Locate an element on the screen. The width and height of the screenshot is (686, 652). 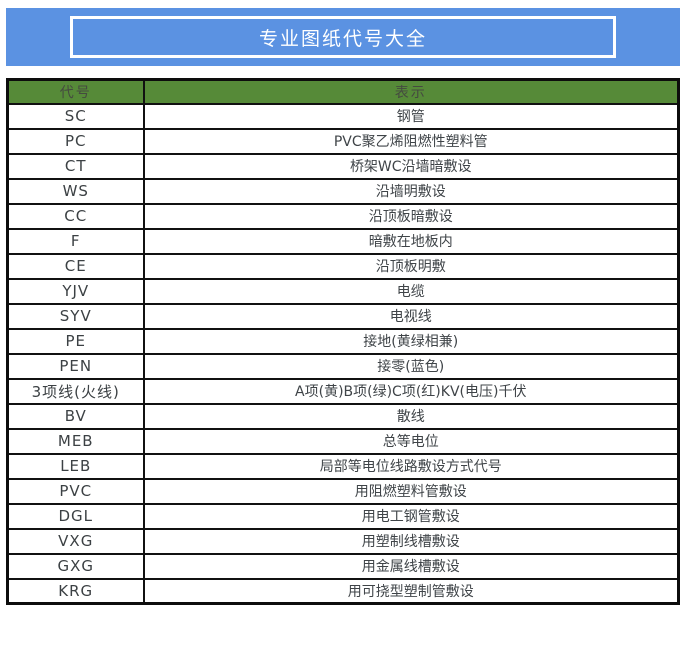
table-row: PVC 用阻燃塑料管敷设 is located at coordinates (343, 491).